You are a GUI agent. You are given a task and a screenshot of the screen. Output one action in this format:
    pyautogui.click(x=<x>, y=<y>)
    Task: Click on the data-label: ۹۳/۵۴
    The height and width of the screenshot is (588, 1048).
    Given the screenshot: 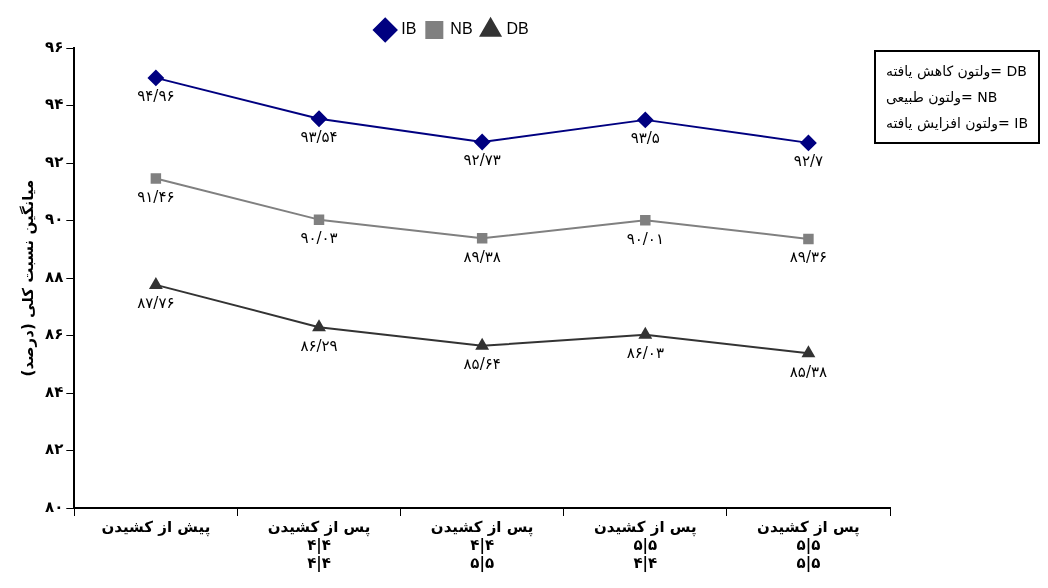 What is the action you would take?
    pyautogui.click(x=319, y=137)
    